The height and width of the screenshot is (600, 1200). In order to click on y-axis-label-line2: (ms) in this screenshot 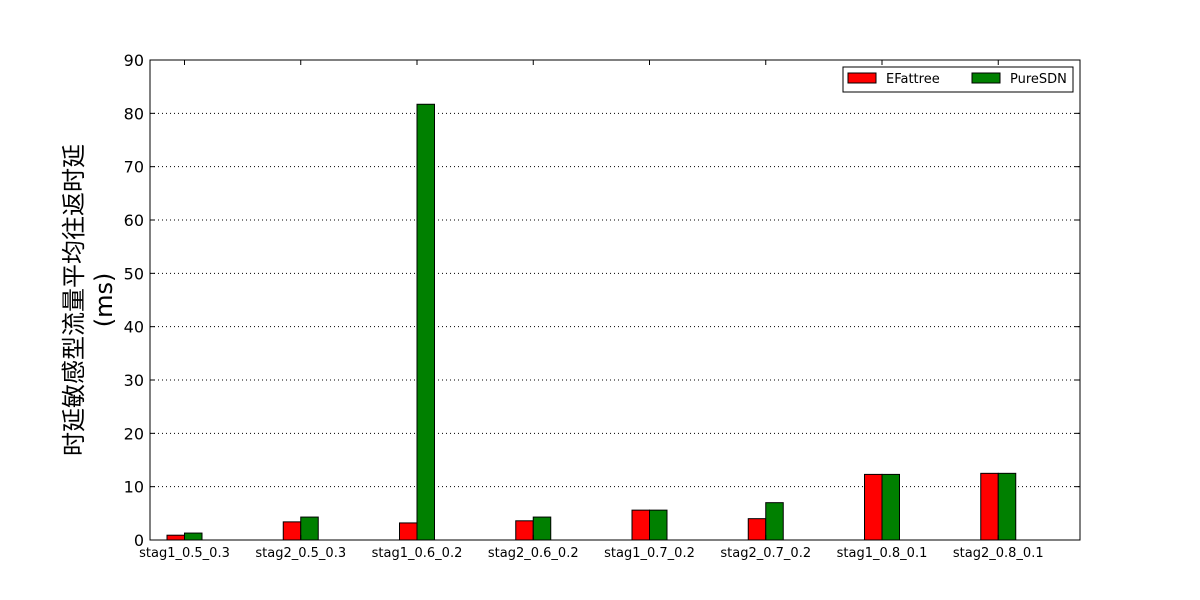, I will do `click(104, 300)`.